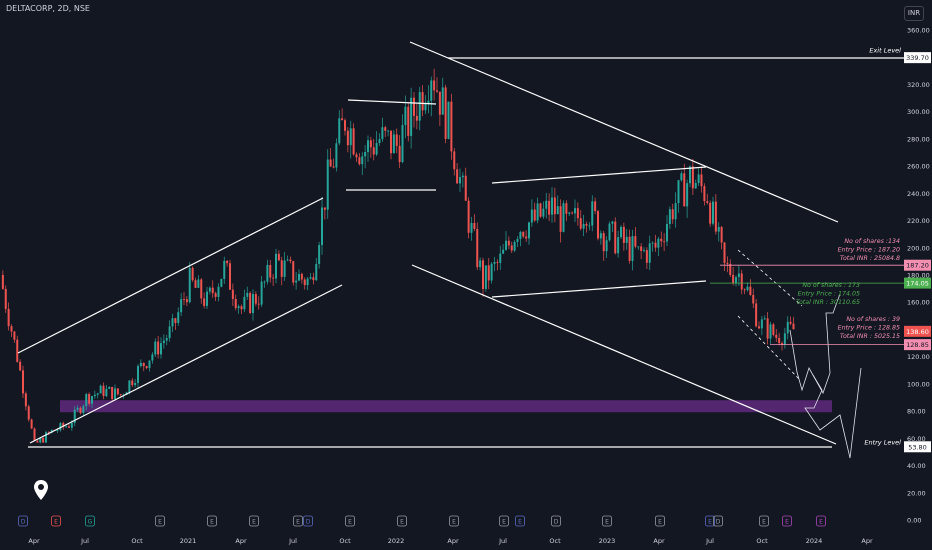 The width and height of the screenshot is (932, 550). What do you see at coordinates (882, 442) in the screenshot?
I see `entry-level-label: Entry Level` at bounding box center [882, 442].